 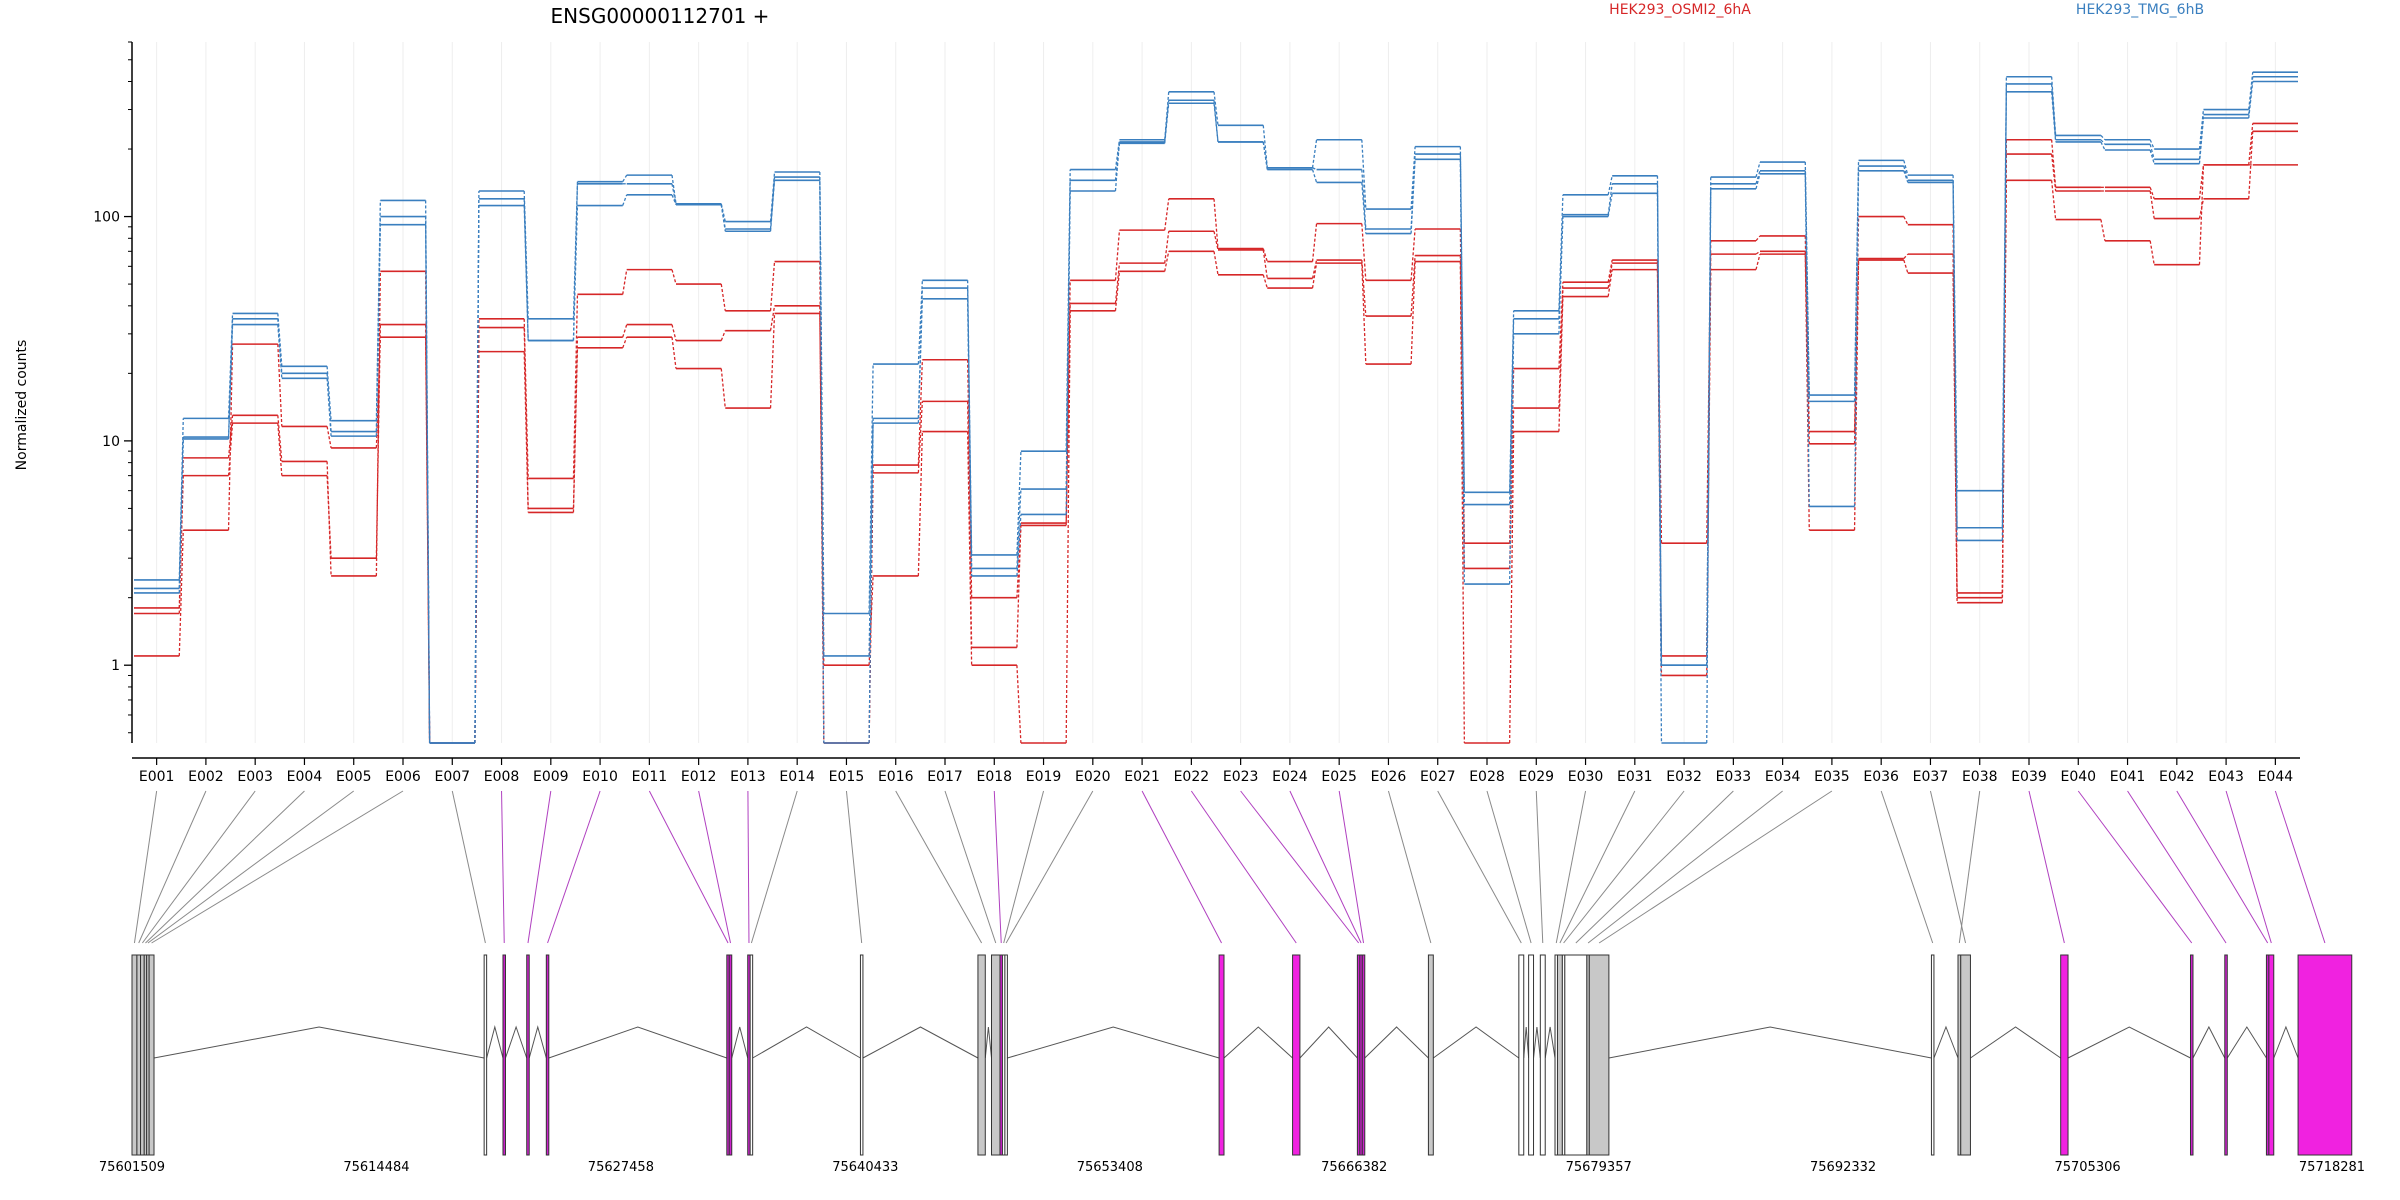 I want to click on gene-exon-E029, so click(x=1542, y=1055).